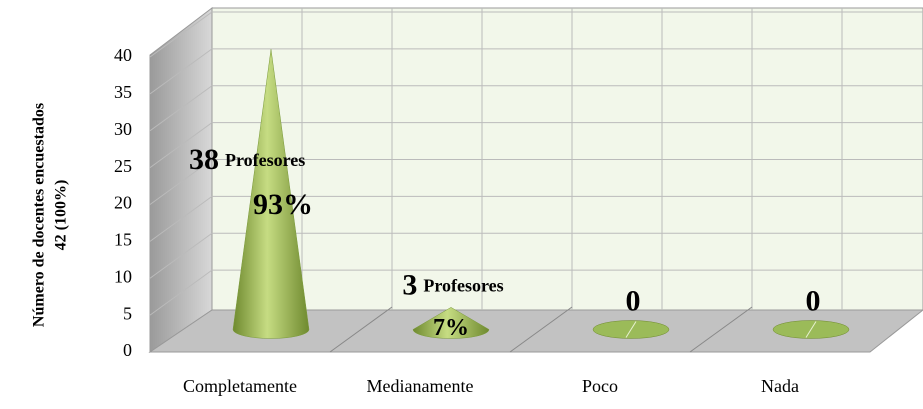 The height and width of the screenshot is (409, 923). What do you see at coordinates (420, 386) in the screenshot?
I see `x-tick-label: Medianamente` at bounding box center [420, 386].